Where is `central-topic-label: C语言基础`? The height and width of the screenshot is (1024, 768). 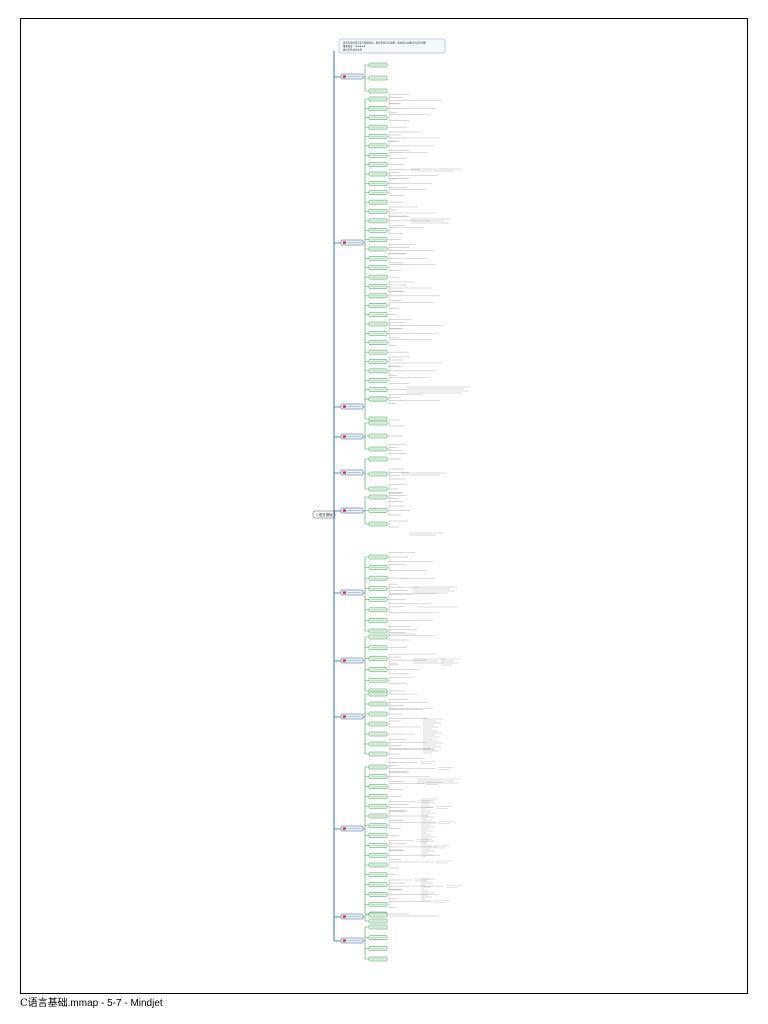 central-topic-label: C语言基础 is located at coordinates (324, 514).